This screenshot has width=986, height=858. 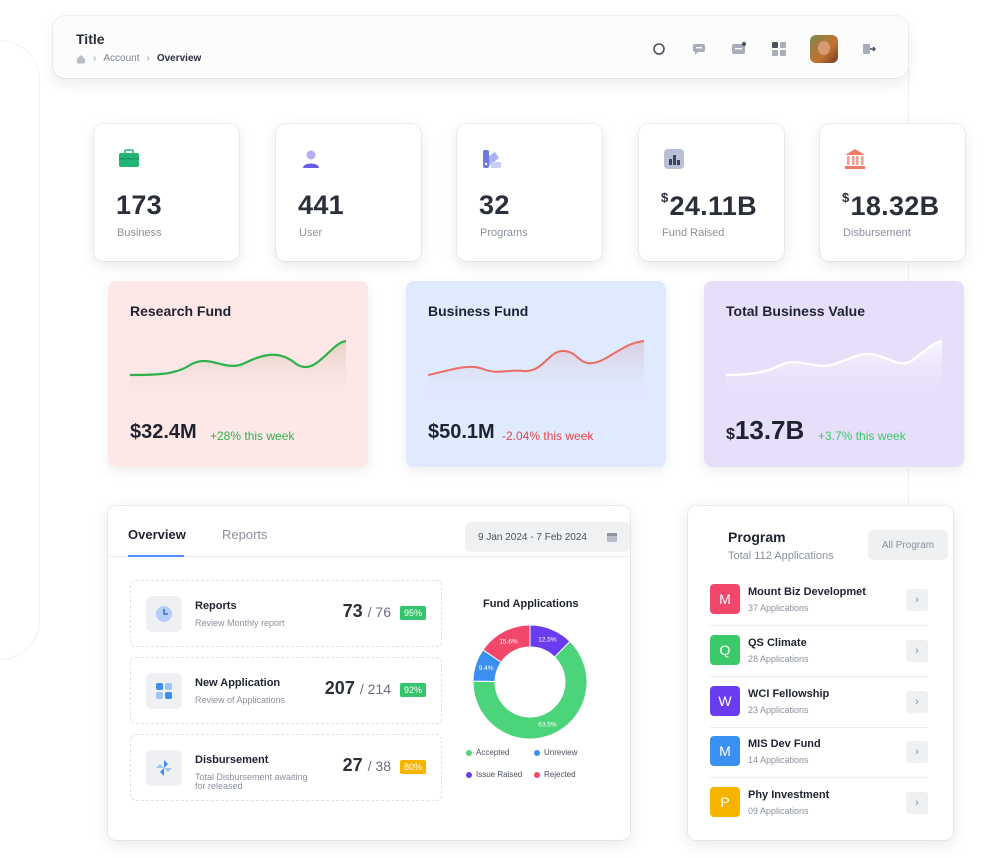 What do you see at coordinates (807, 592) in the screenshot?
I see `program-name: Mount Biz Developmet` at bounding box center [807, 592].